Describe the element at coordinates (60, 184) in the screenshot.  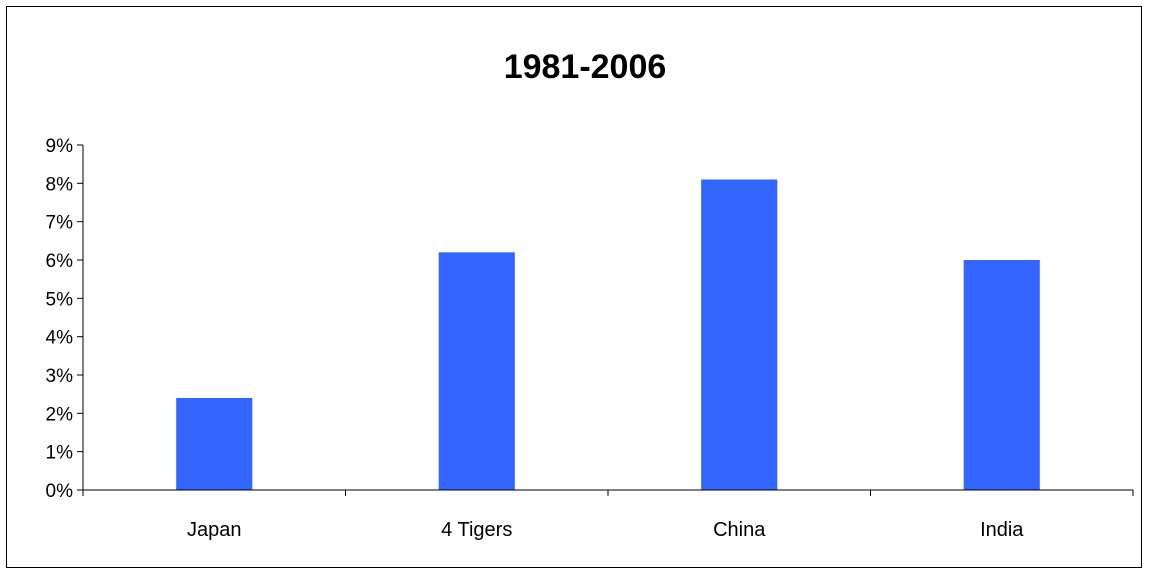
I see `y-tick-label: 8%` at that location.